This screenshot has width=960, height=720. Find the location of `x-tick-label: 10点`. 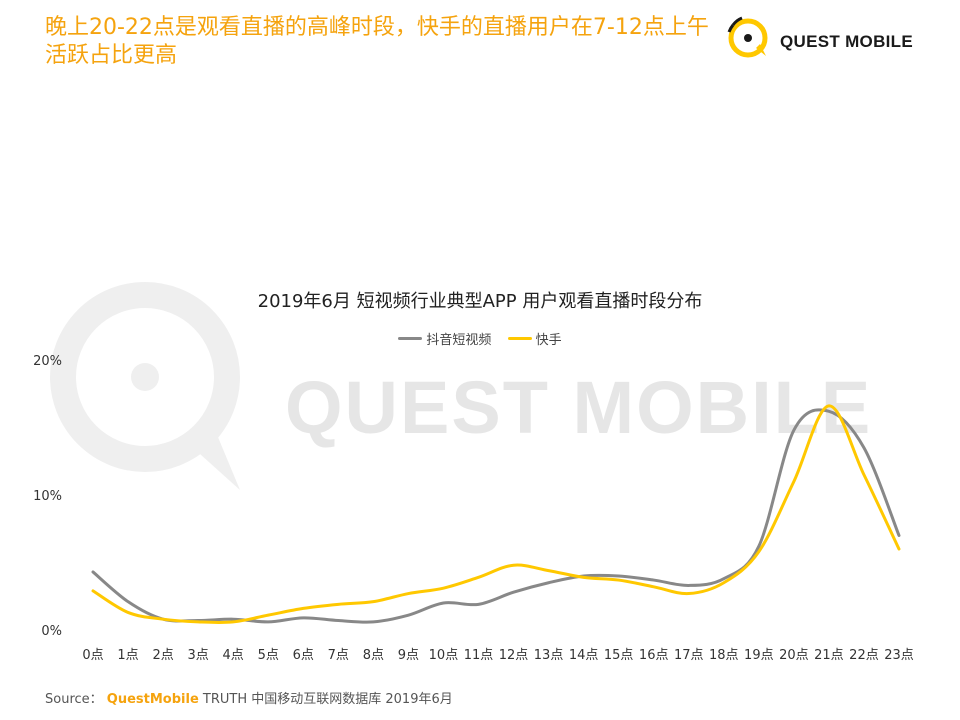

x-tick-label: 10点 is located at coordinates (444, 655).